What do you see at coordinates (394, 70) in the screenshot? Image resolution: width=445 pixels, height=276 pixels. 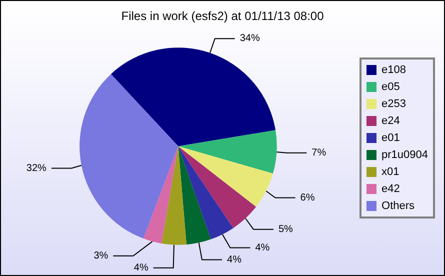 I see `legend-label: e108` at bounding box center [394, 70].